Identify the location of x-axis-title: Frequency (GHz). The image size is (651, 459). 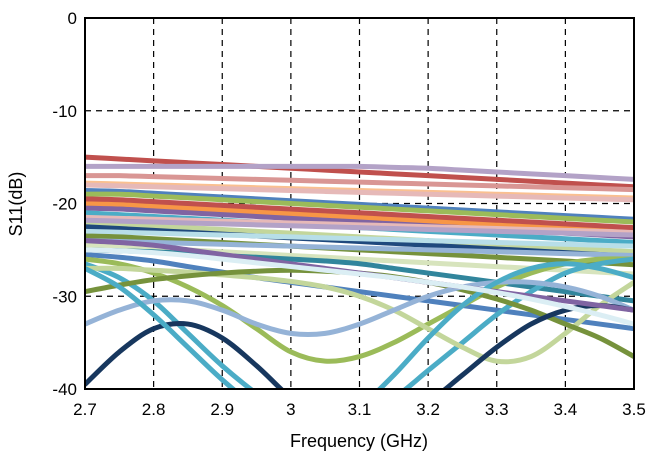
(359, 441).